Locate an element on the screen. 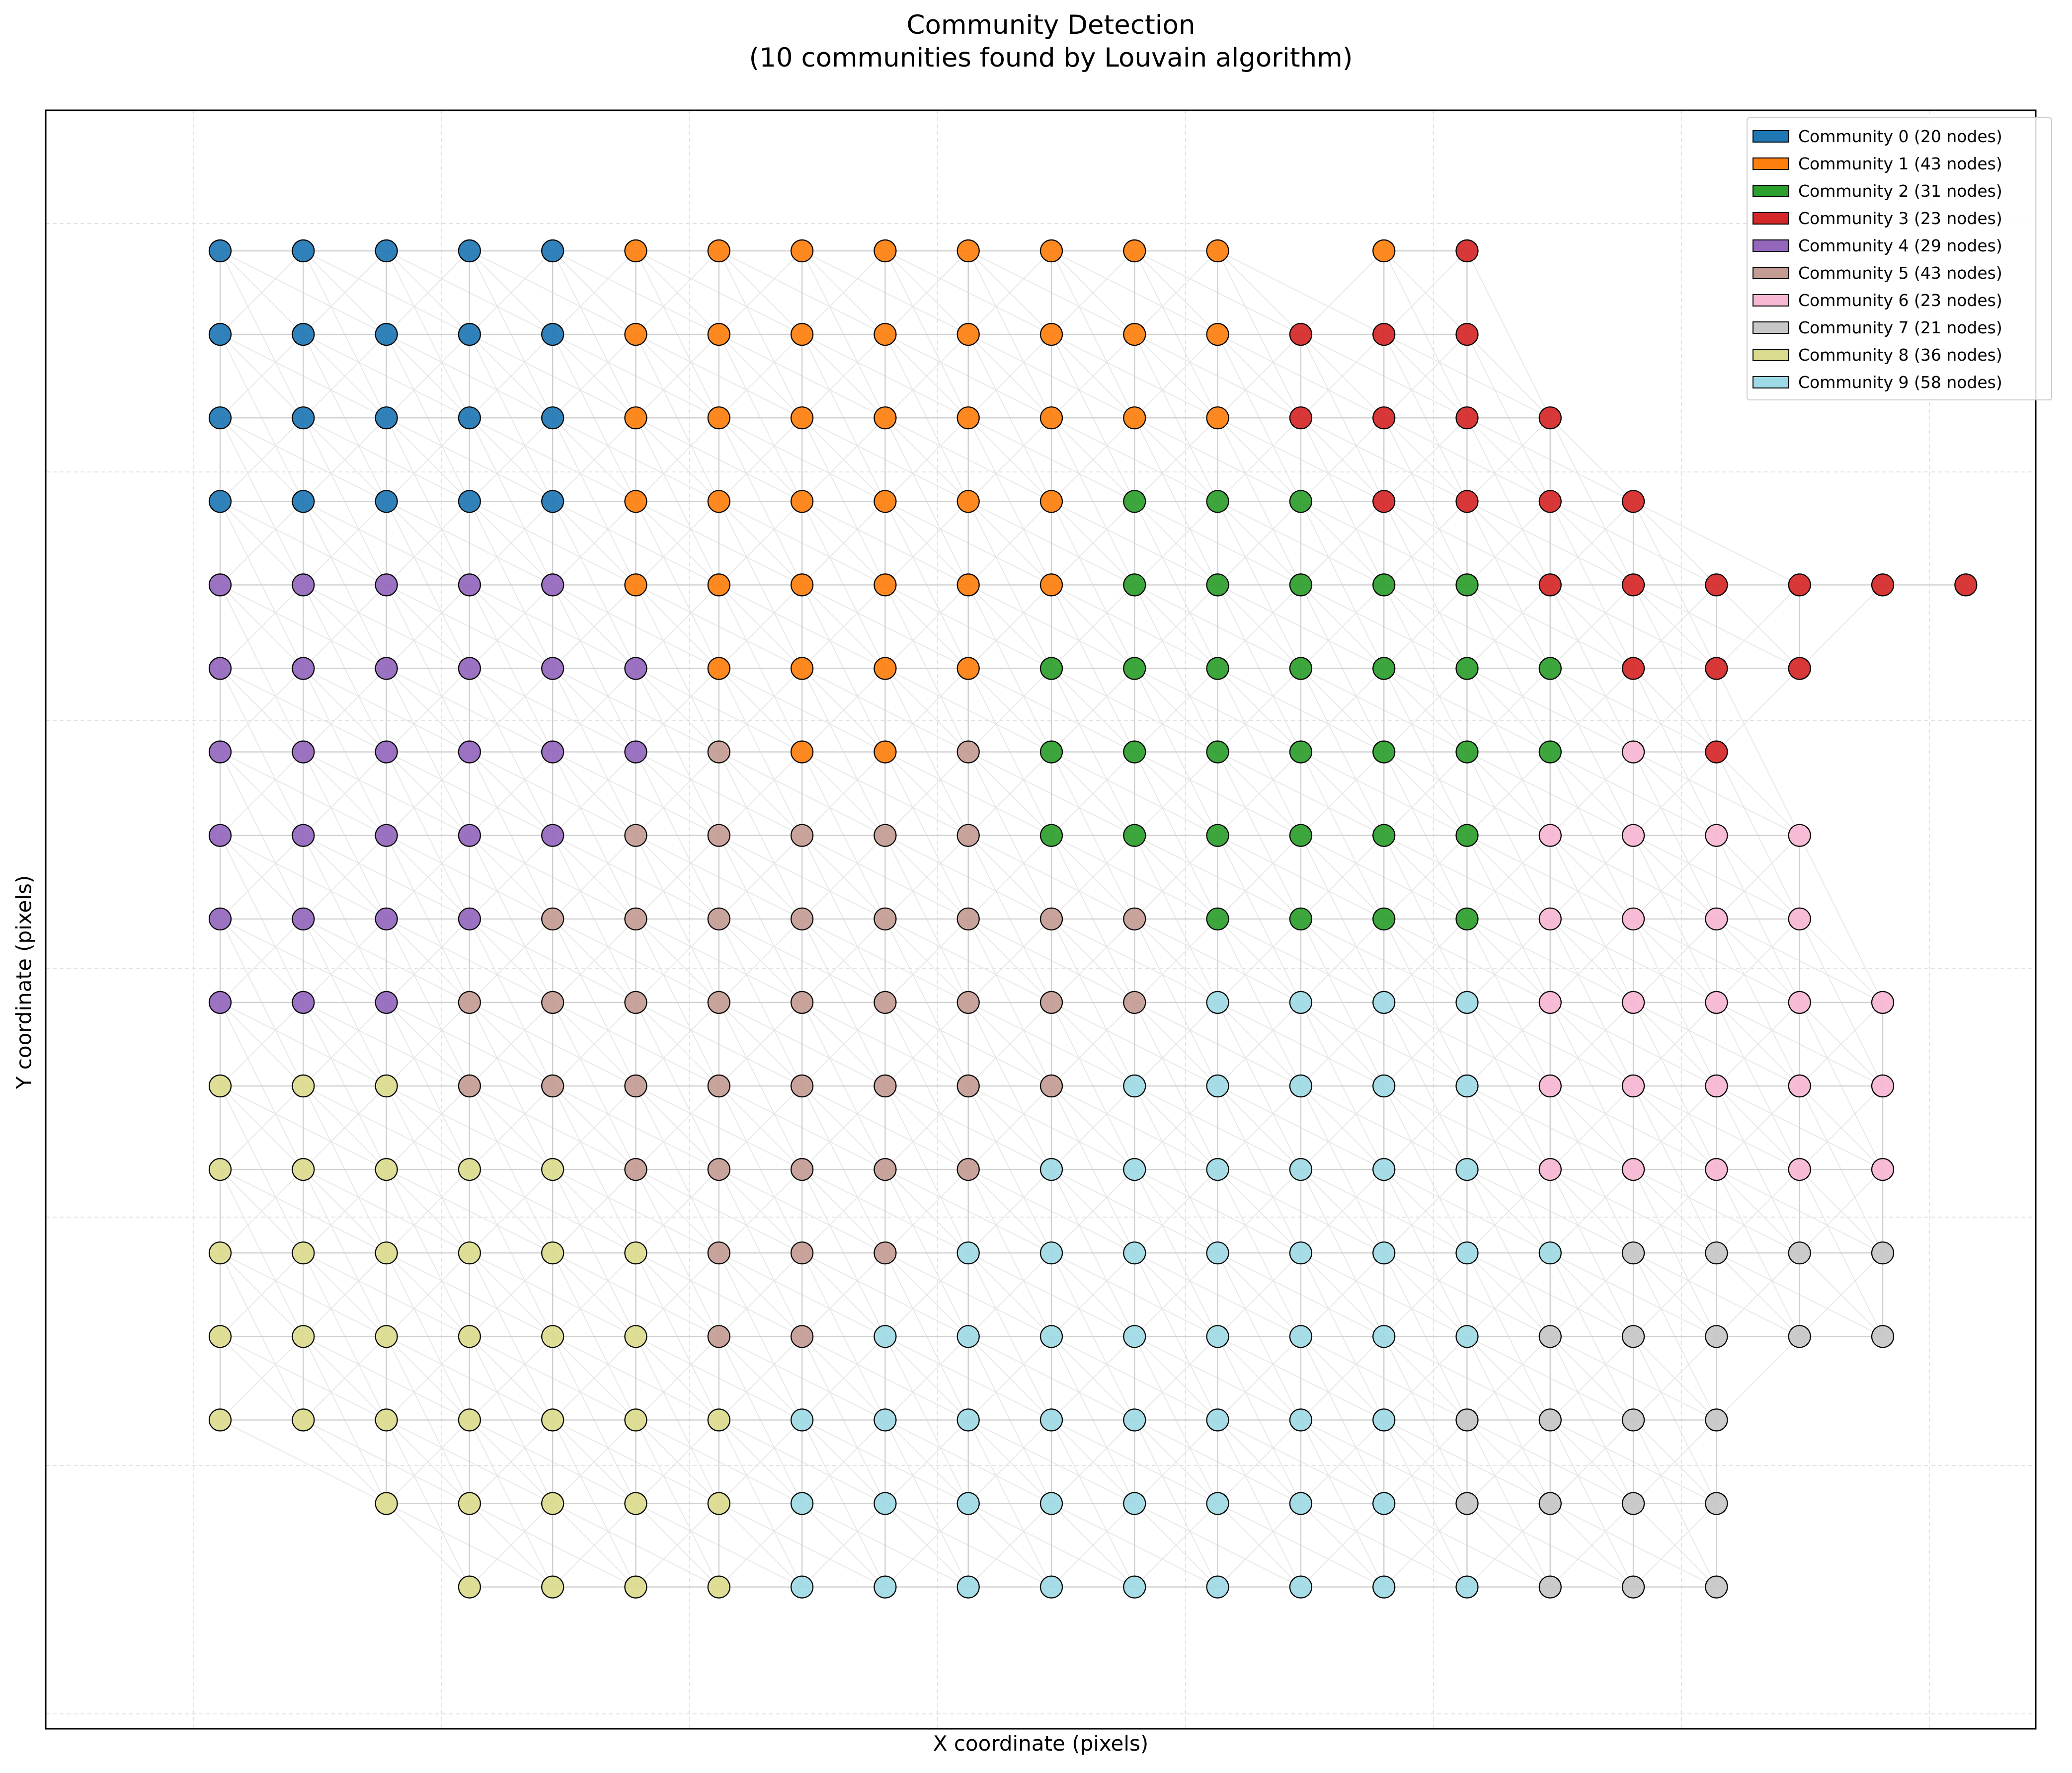 The height and width of the screenshot is (1773, 2072). legend-item-community-5: Community 5 (43 nodes) is located at coordinates (1899, 273).